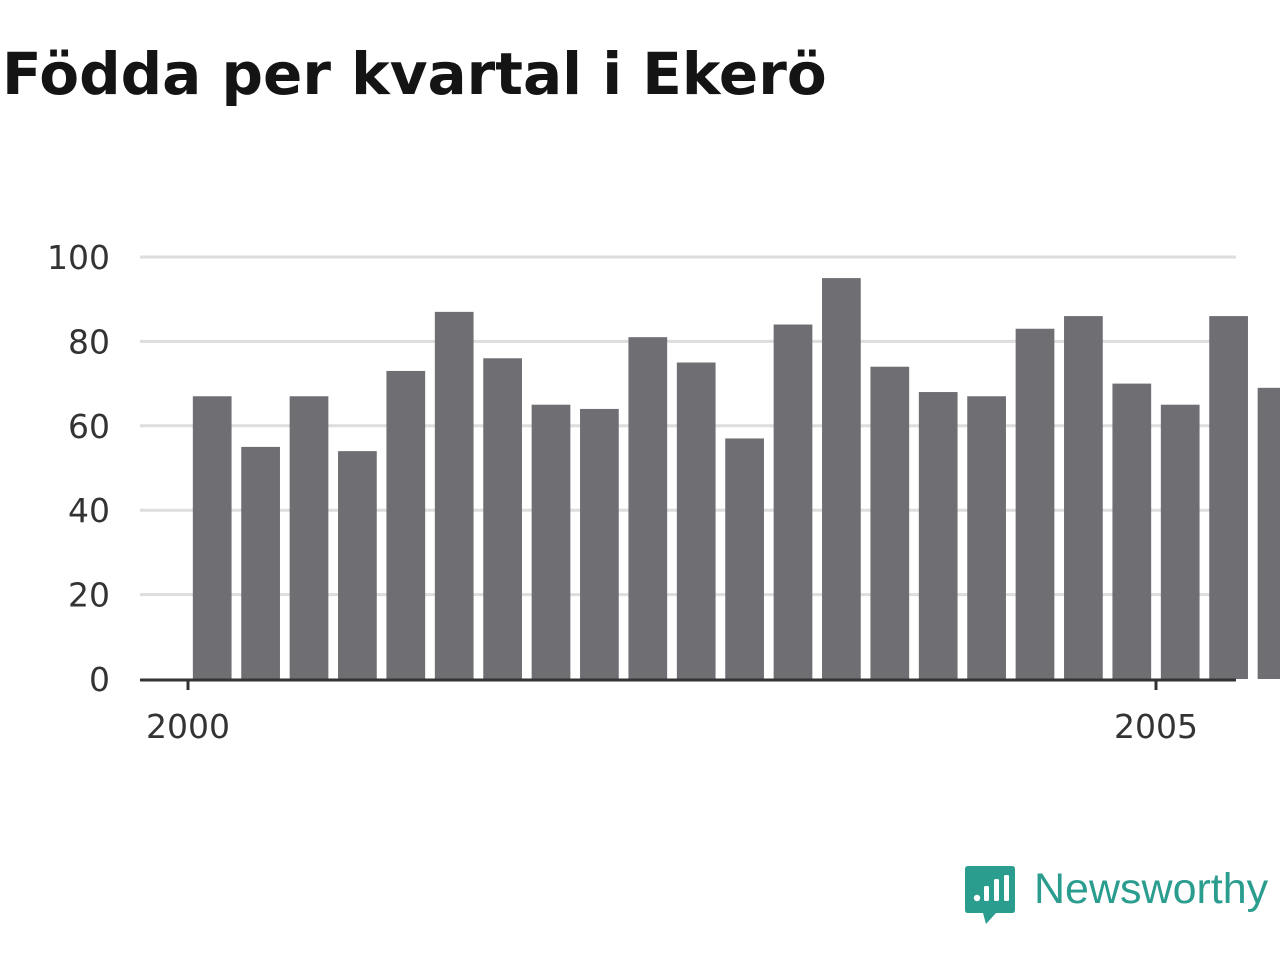  Describe the element at coordinates (414, 74) in the screenshot. I see `chart-title: Födda per kvartal i Ekerö` at that location.